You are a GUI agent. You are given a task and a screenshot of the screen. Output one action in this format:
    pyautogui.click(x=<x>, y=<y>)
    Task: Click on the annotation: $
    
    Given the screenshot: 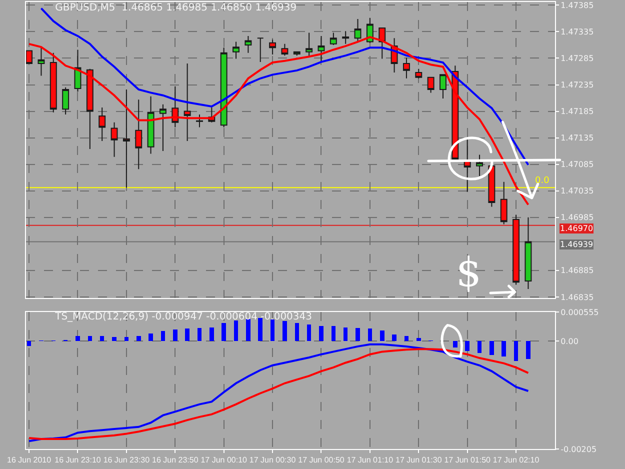 What is the action you would take?
    pyautogui.click(x=469, y=273)
    